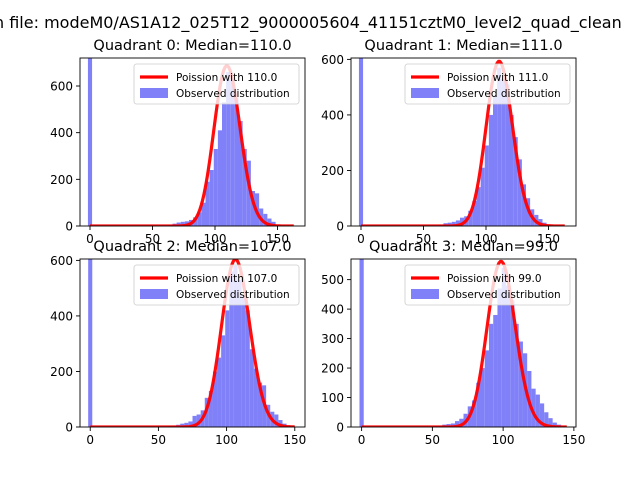 The height and width of the screenshot is (480, 640). I want to click on subplot-title: Quadrant 2: Median=107.0, so click(192, 247).